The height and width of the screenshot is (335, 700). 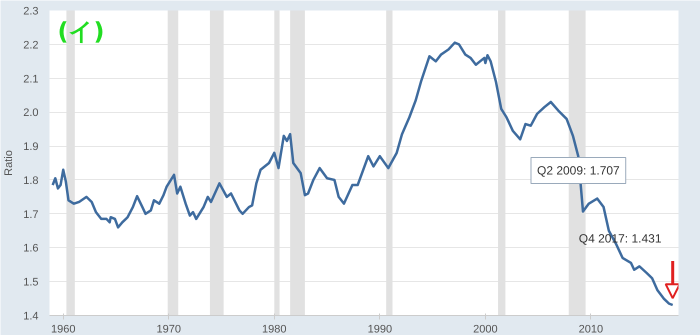 I want to click on y-tick-label: 2.3, so click(x=31, y=12).